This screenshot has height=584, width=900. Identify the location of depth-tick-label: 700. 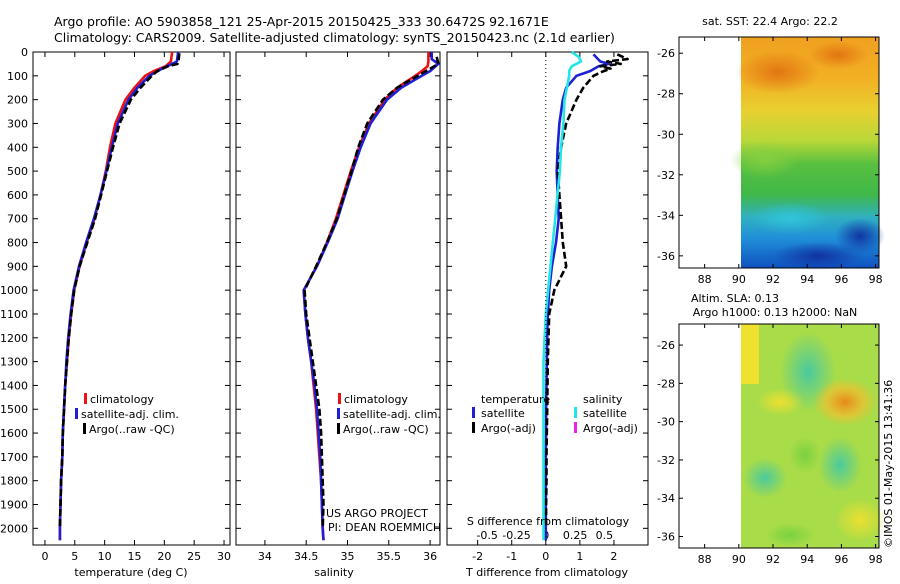
(17, 219).